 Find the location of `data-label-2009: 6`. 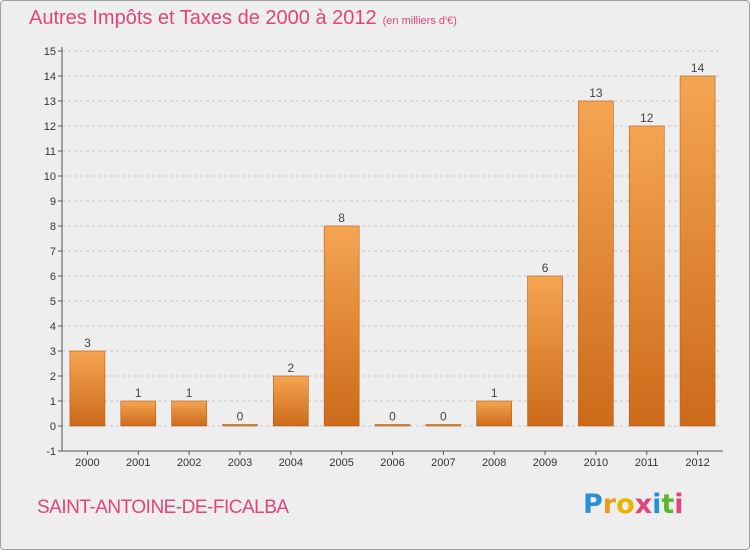

data-label-2009: 6 is located at coordinates (545, 268).